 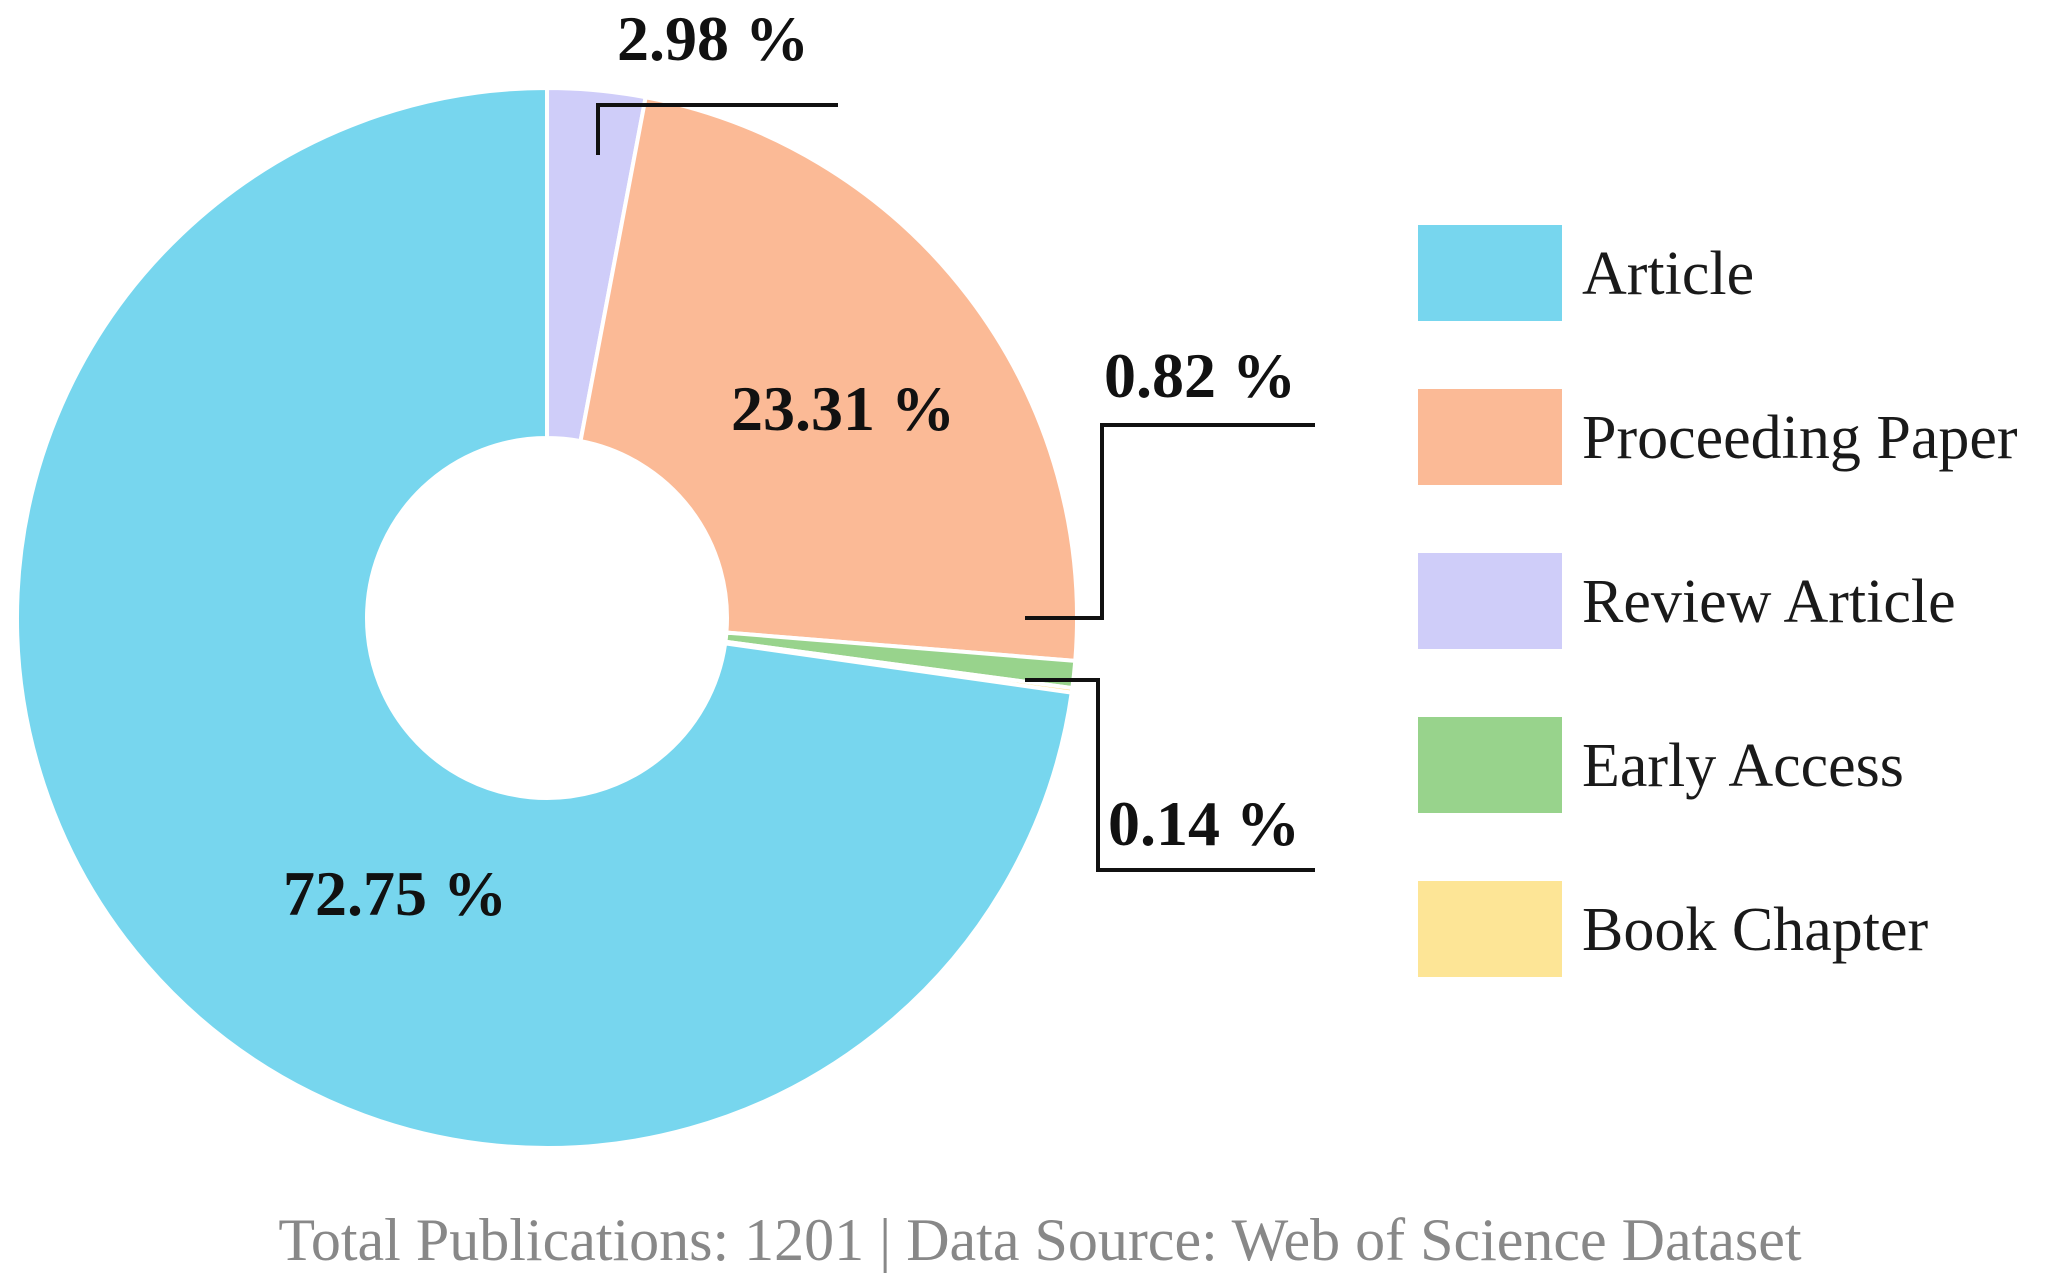 I want to click on legend-label-book-chapter: Book Chapter, so click(x=1755, y=930).